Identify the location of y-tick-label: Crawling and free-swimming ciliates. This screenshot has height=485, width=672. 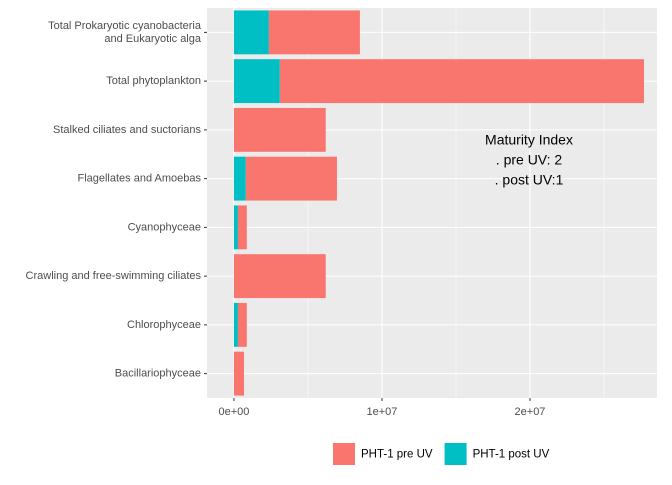
(114, 276).